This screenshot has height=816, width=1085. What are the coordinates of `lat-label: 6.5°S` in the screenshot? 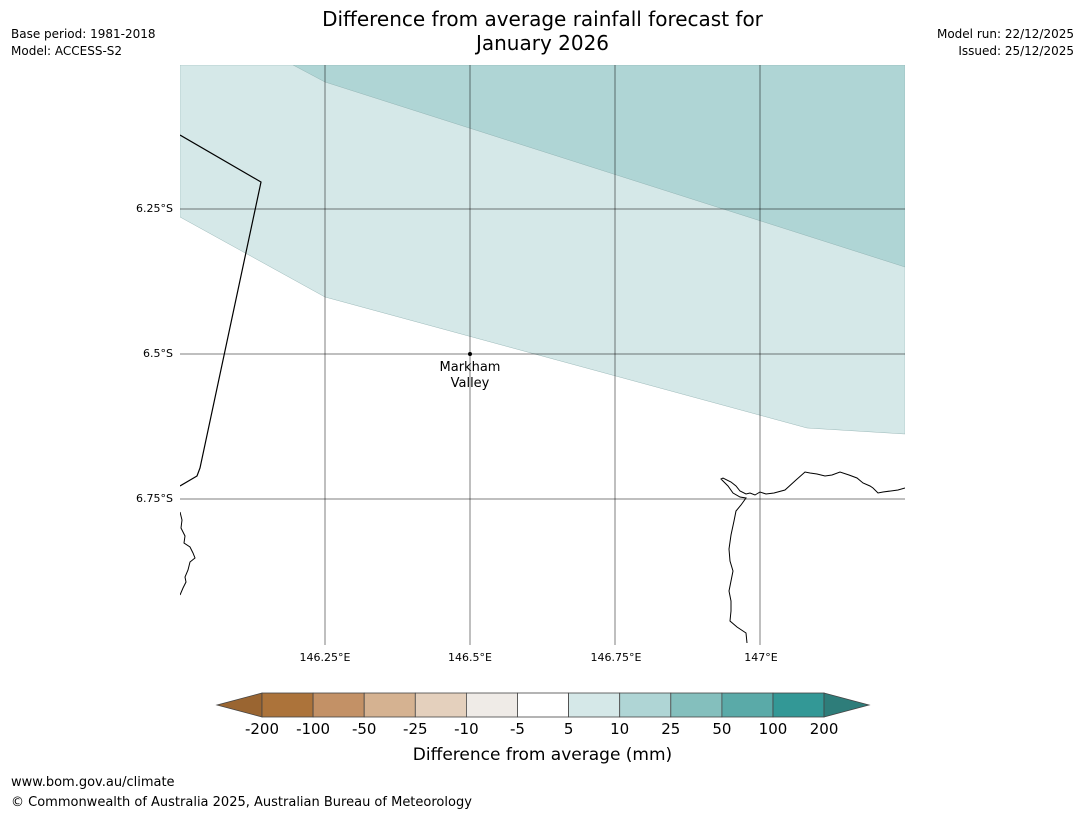 It's located at (158, 353).